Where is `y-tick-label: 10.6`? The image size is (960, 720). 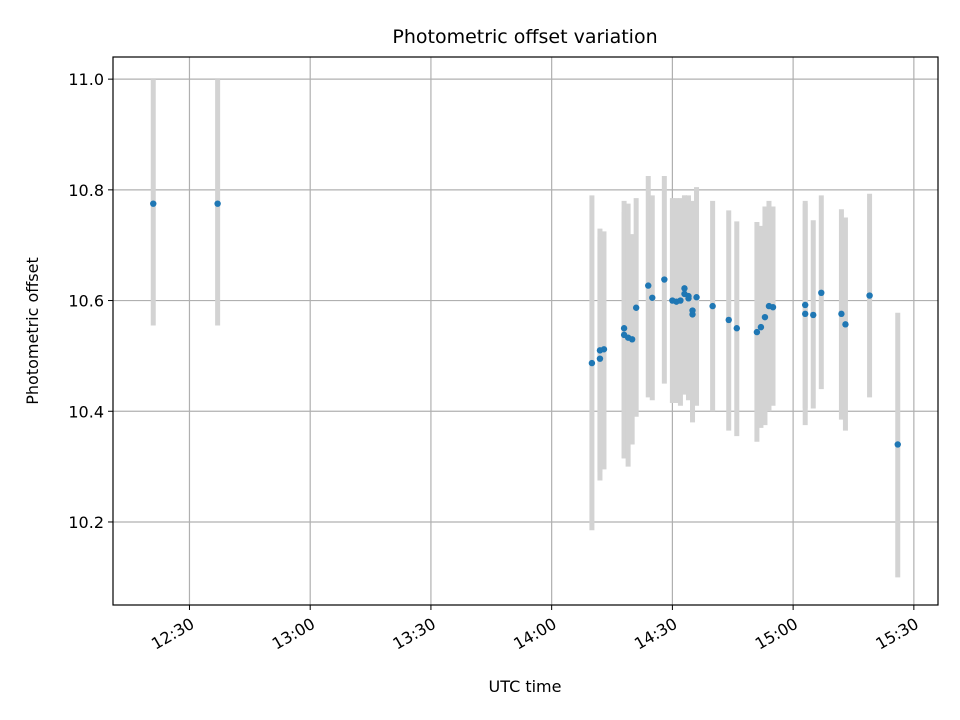
y-tick-label: 10.6 is located at coordinates (86, 301).